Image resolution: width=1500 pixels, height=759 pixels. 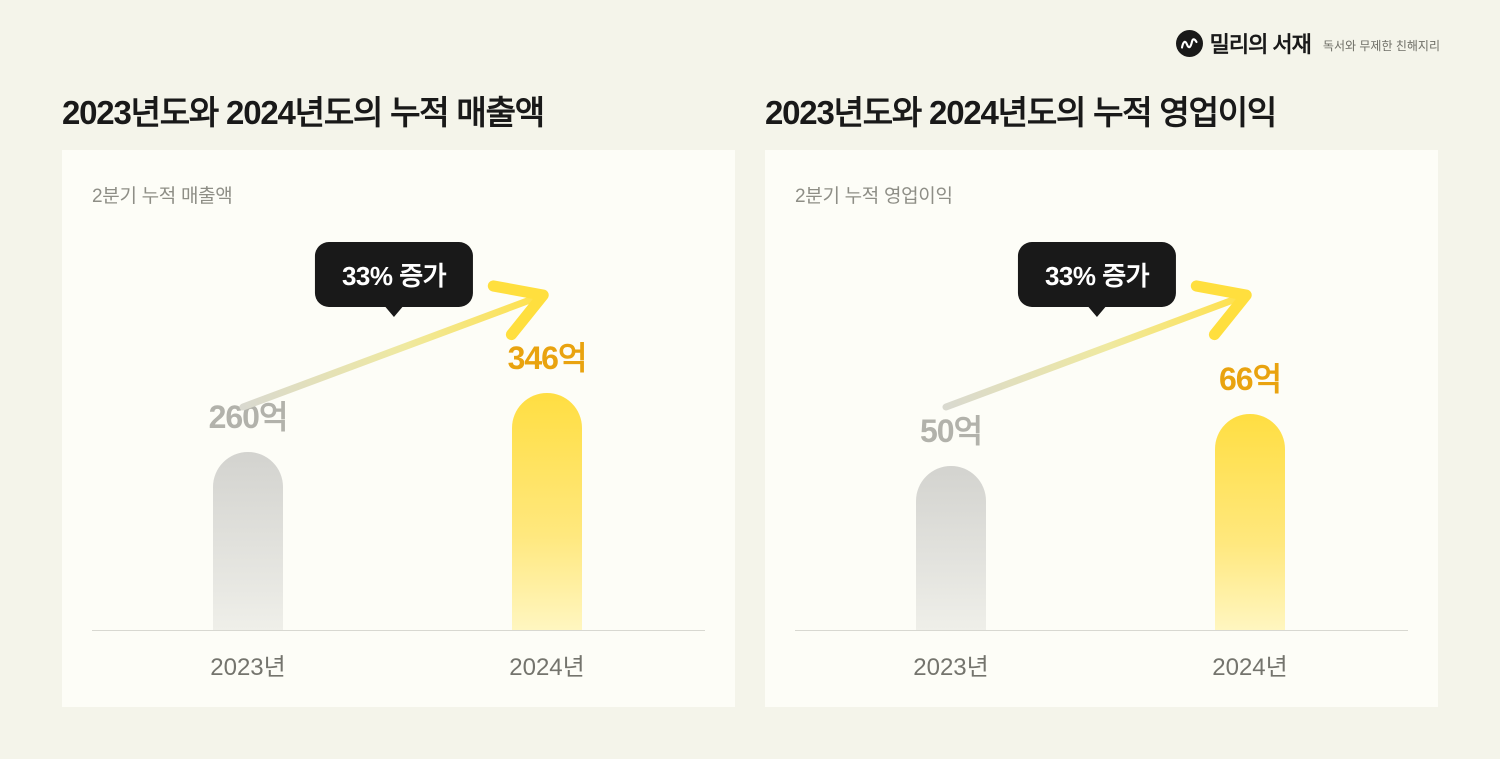 I want to click on brand-name: 밀리의 서재, so click(x=1260, y=44).